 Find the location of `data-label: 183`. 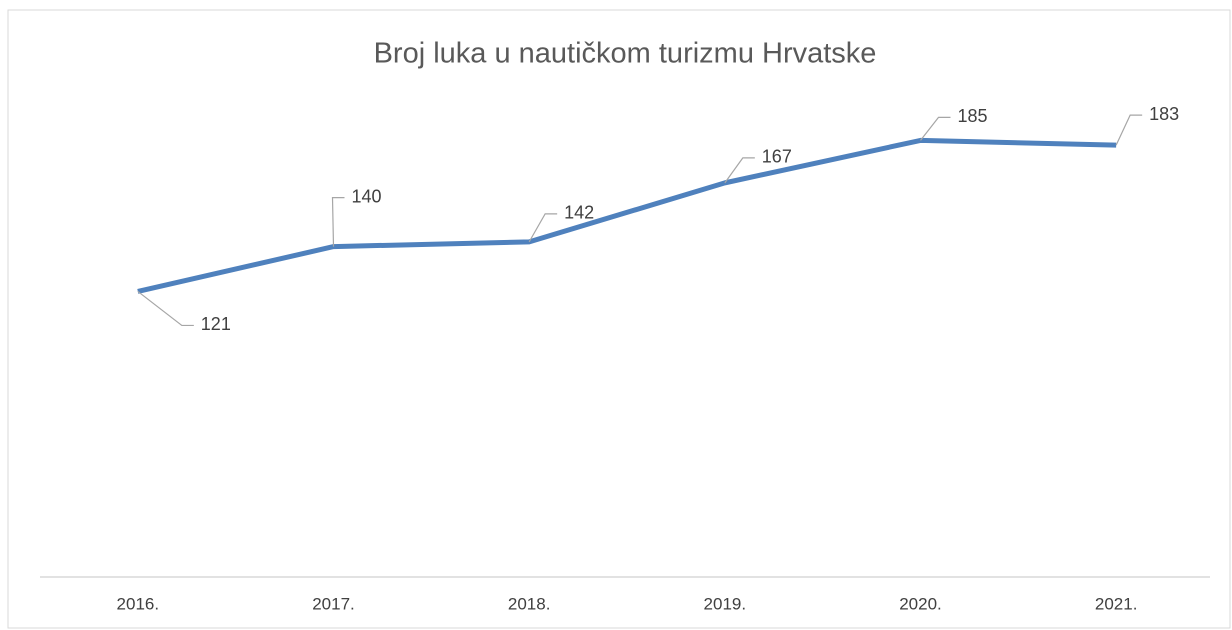

data-label: 183 is located at coordinates (1164, 114).